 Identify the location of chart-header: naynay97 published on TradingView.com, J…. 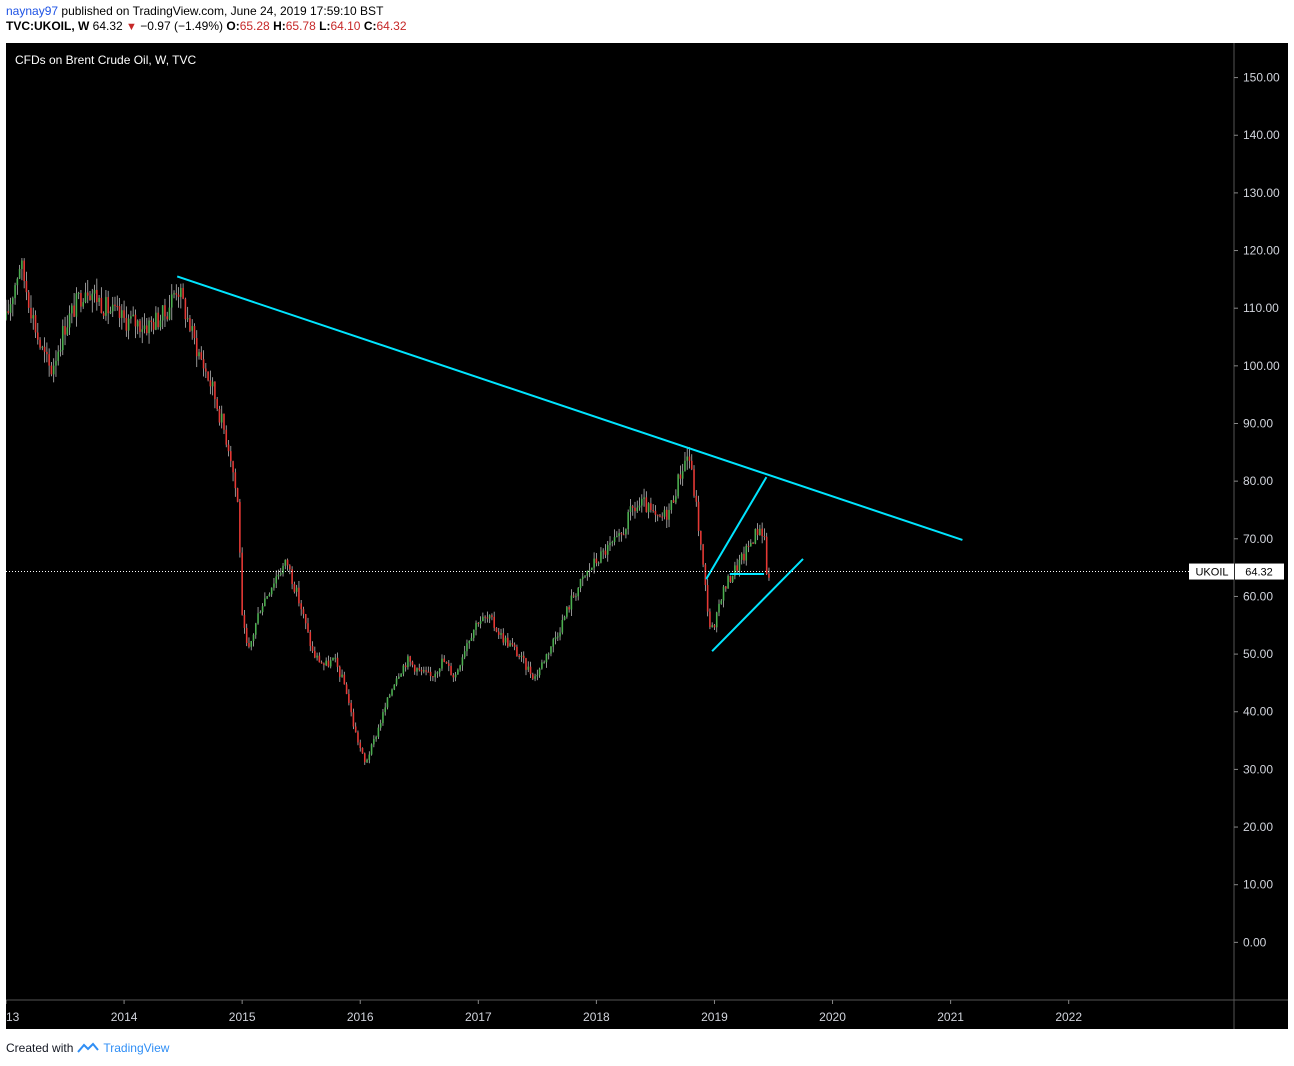
(646, 23).